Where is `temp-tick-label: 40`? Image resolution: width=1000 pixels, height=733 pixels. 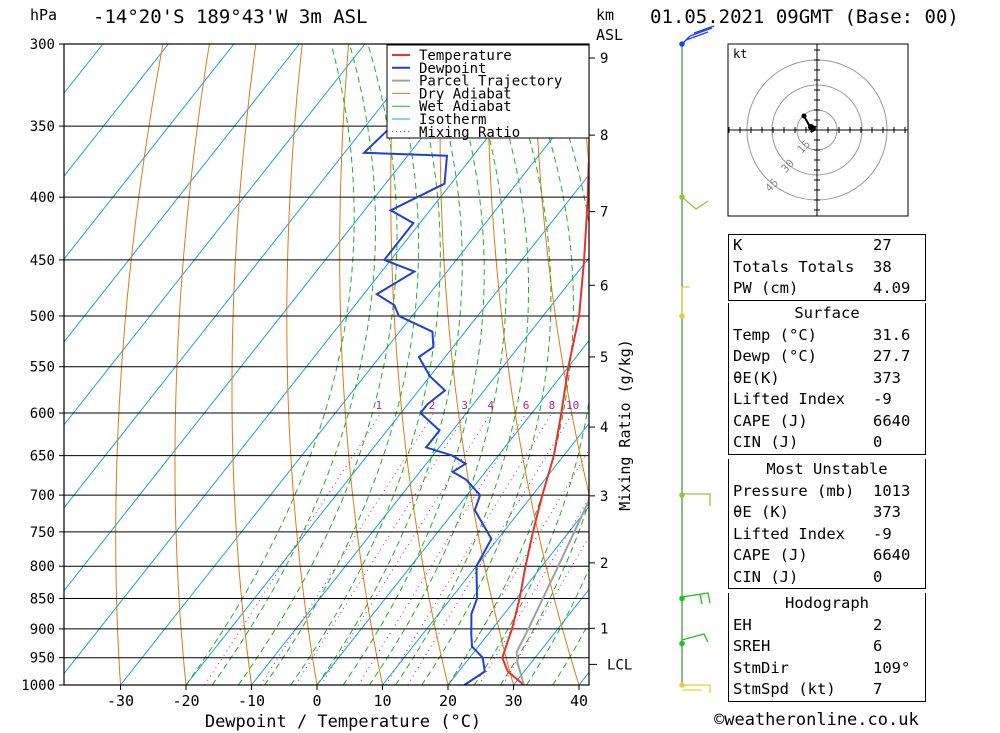 temp-tick-label: 40 is located at coordinates (579, 701).